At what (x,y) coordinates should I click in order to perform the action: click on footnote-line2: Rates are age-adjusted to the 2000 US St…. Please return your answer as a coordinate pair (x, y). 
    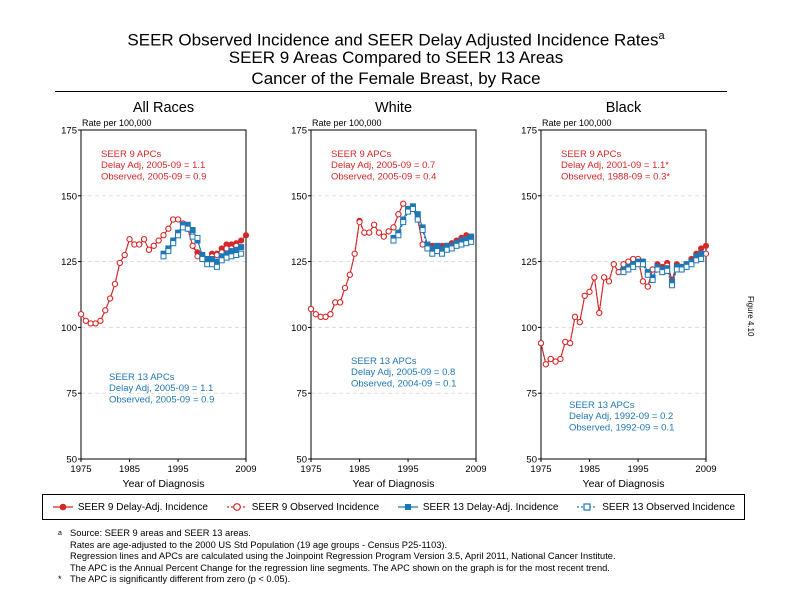
    Looking at the image, I should click on (259, 544).